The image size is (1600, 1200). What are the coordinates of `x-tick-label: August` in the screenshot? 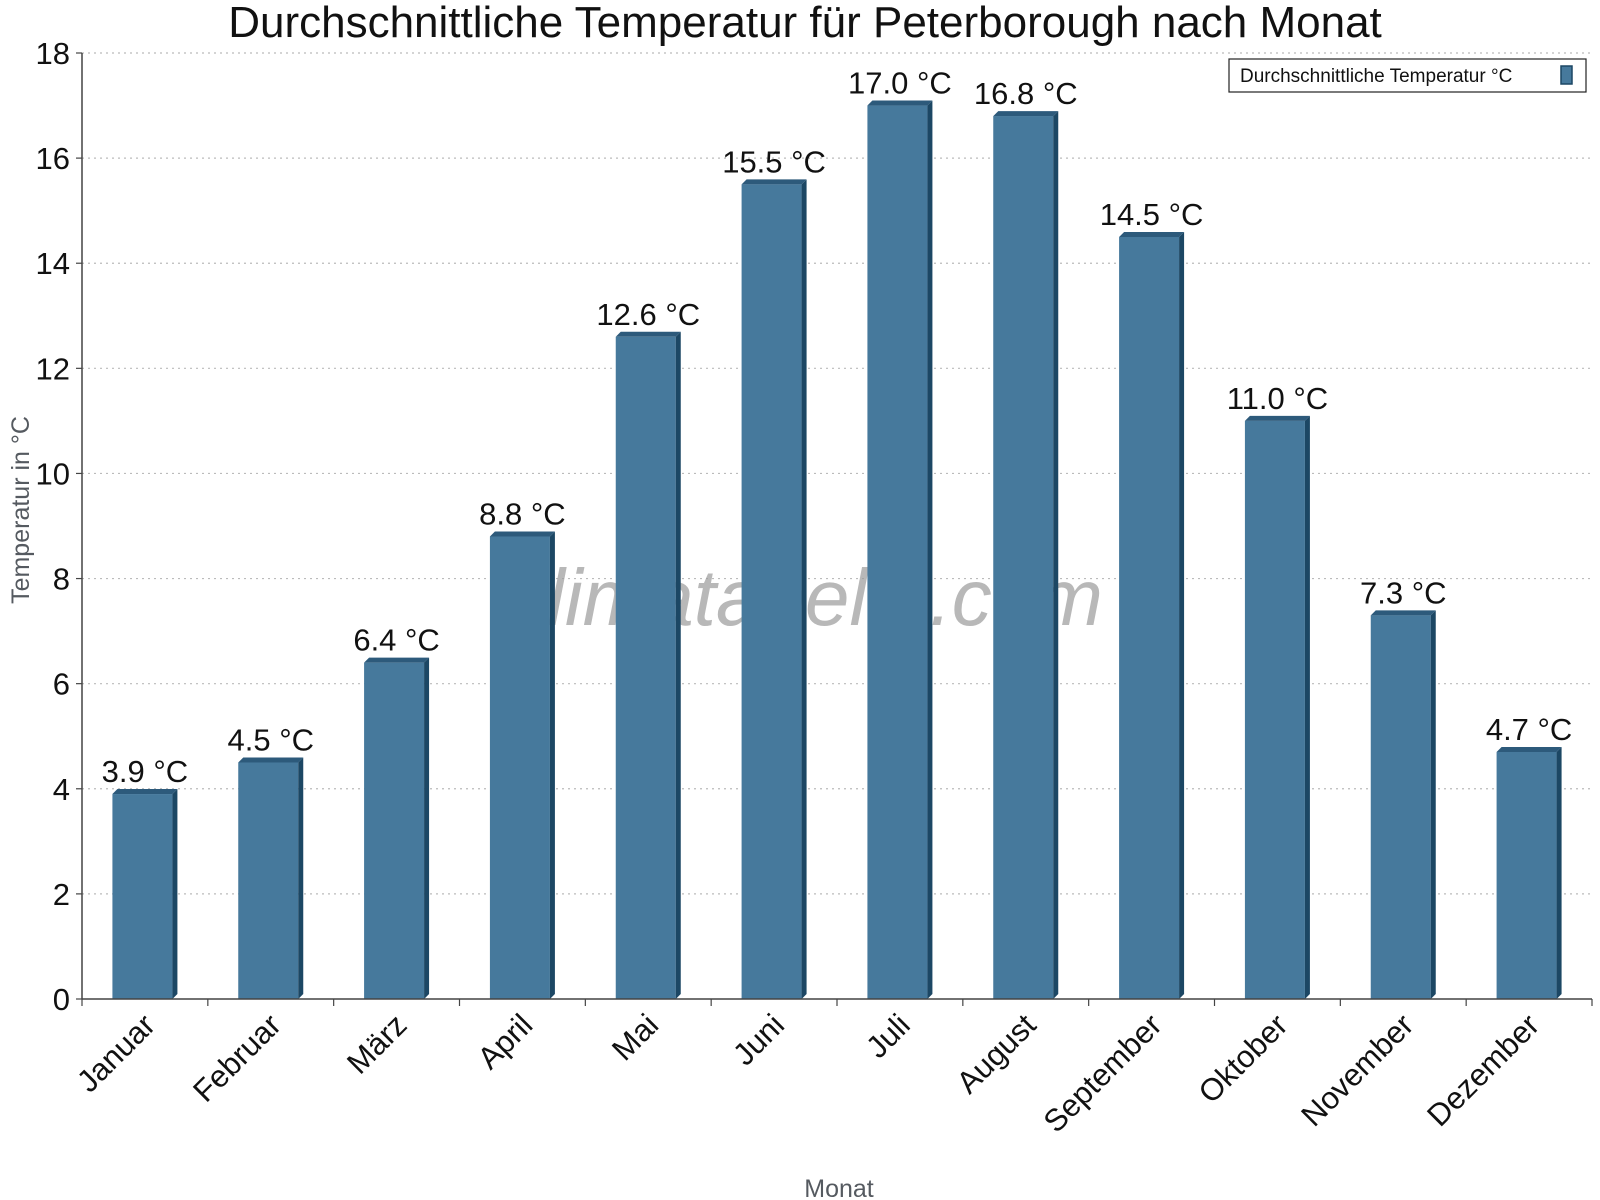 It's located at (996, 1053).